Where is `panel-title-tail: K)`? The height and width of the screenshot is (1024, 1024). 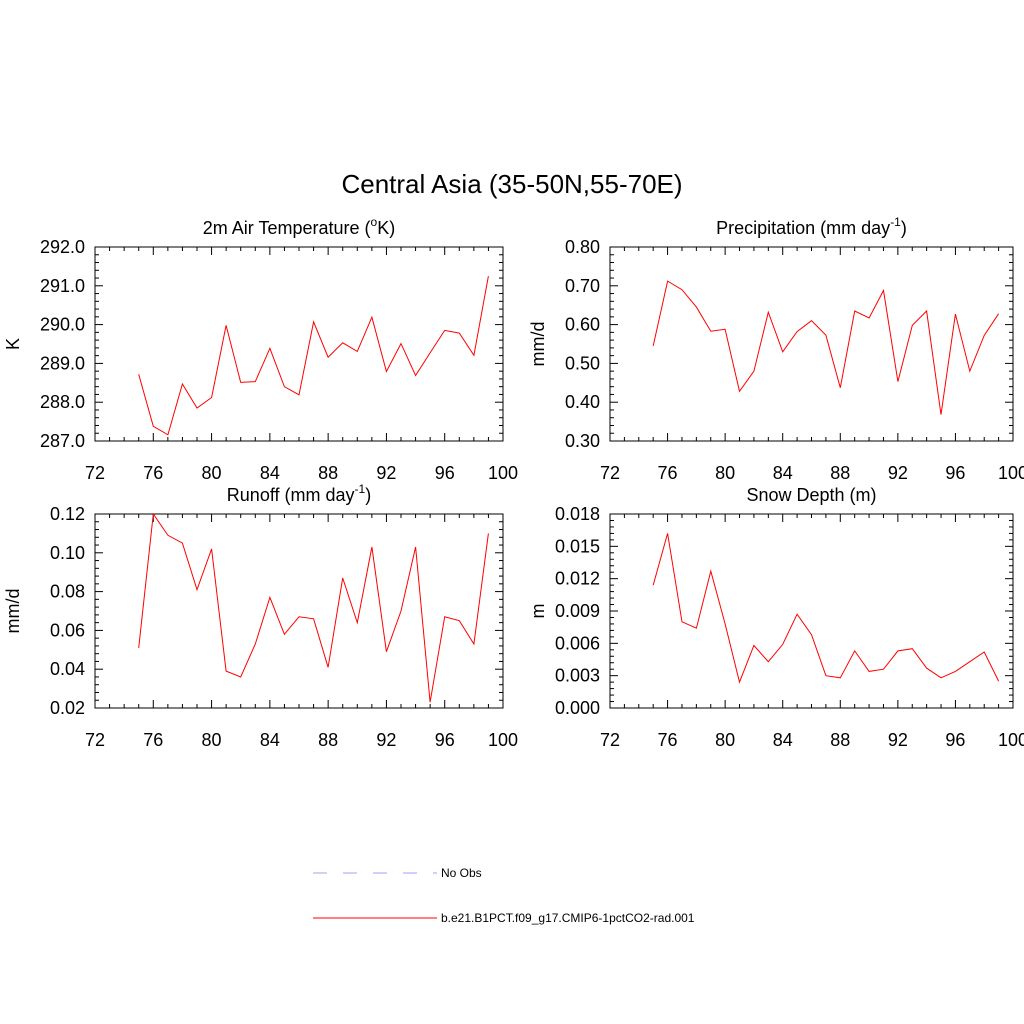 panel-title-tail: K) is located at coordinates (386, 228).